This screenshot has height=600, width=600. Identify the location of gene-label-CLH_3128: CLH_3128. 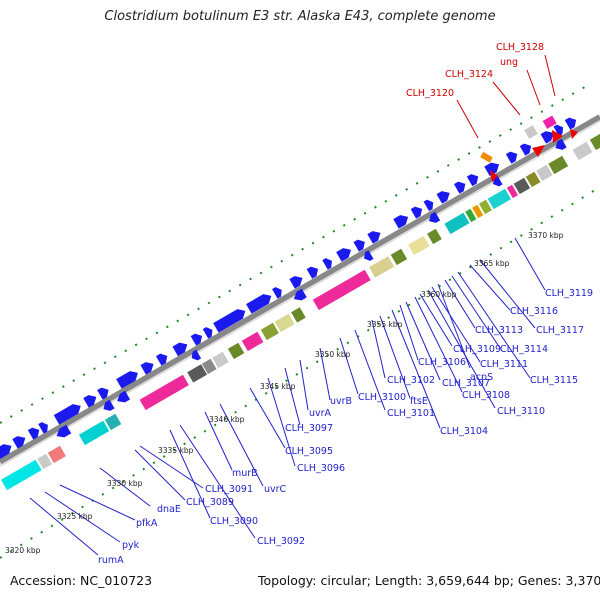
(520, 47).